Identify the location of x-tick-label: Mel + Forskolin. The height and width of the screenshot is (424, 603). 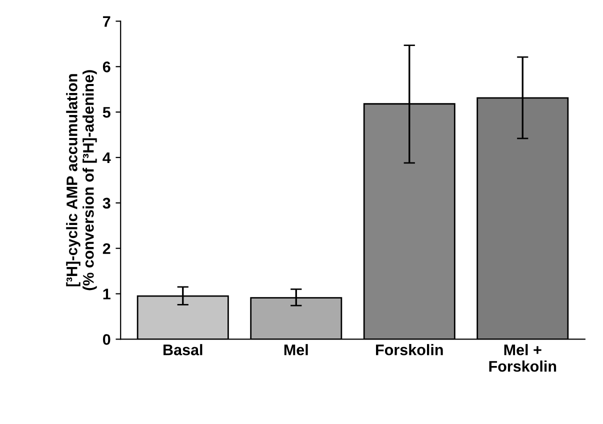
(522, 358).